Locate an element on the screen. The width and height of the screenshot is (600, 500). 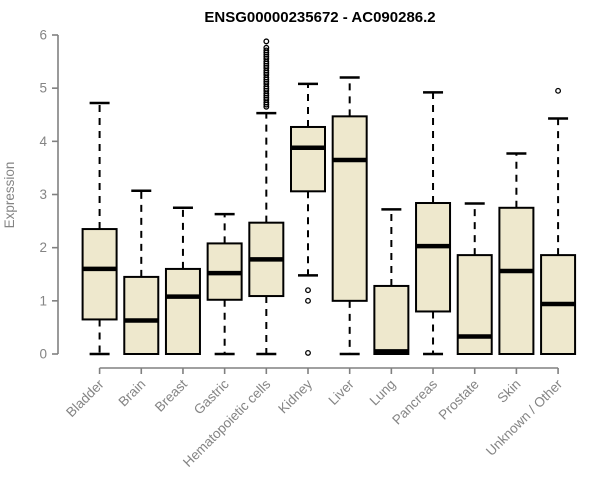
x-category-label: Prostate is located at coordinates (459, 400).